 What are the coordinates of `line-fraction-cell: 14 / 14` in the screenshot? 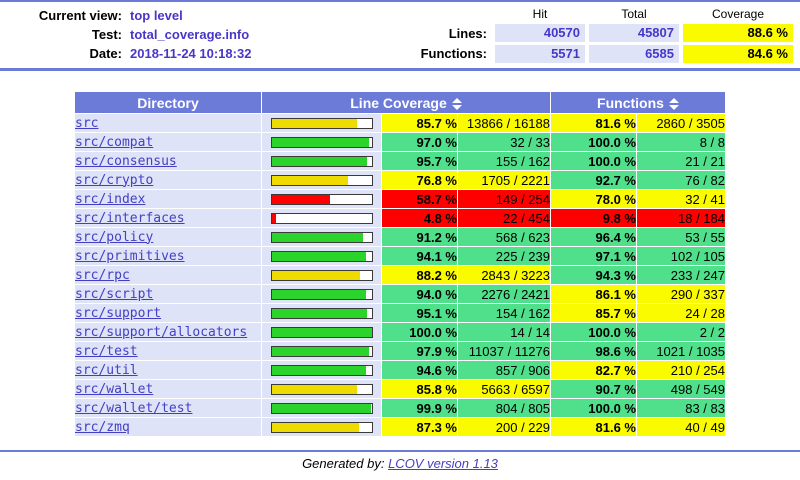 It's located at (504, 332).